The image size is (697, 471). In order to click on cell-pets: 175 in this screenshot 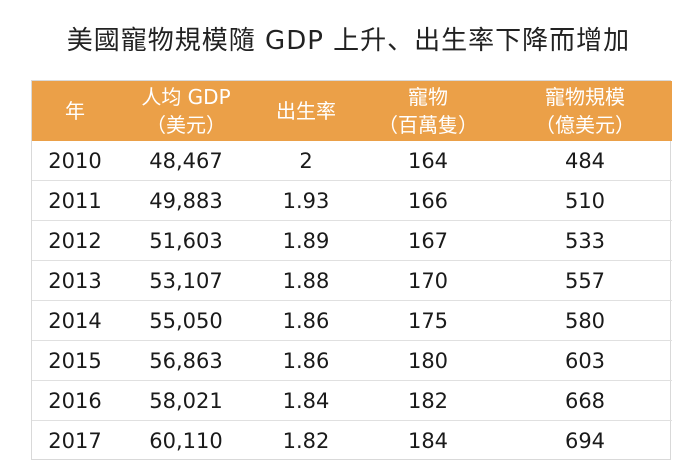, I will do `click(428, 320)`.